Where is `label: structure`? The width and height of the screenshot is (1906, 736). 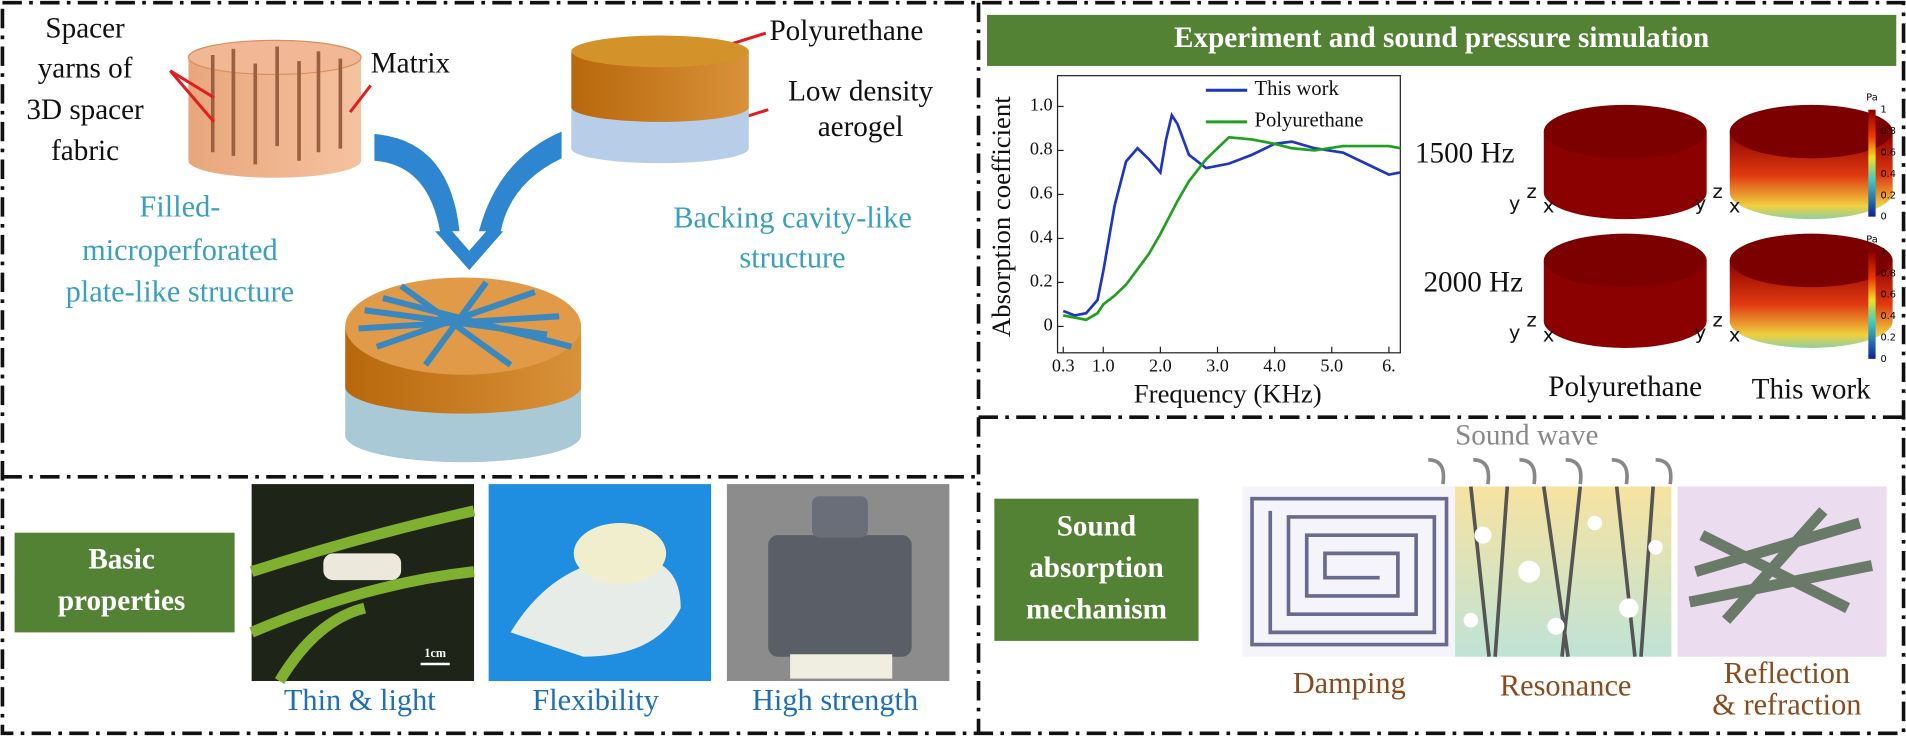 label: structure is located at coordinates (792, 257).